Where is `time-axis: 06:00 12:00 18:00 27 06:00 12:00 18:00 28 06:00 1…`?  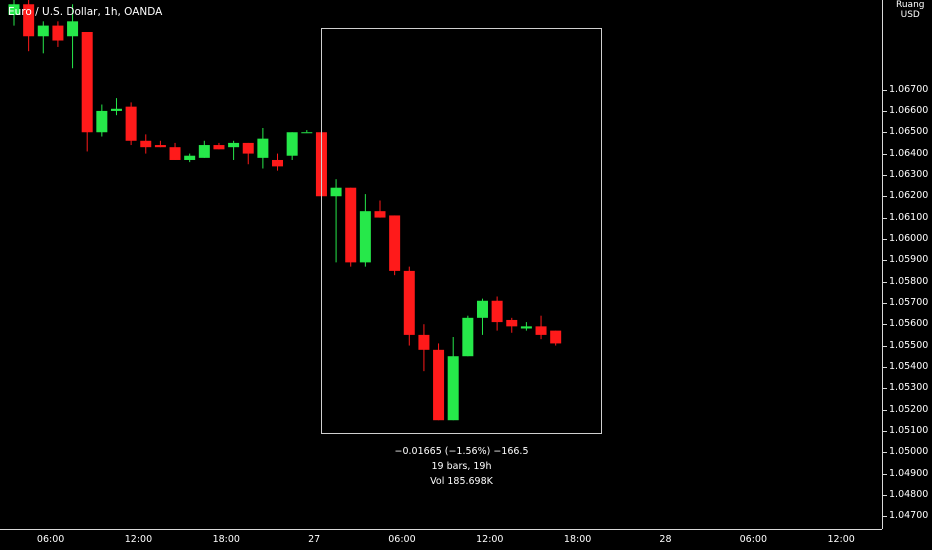 time-axis: 06:00 12:00 18:00 27 06:00 12:00 18:00 28 06:00 1… is located at coordinates (441, 539).